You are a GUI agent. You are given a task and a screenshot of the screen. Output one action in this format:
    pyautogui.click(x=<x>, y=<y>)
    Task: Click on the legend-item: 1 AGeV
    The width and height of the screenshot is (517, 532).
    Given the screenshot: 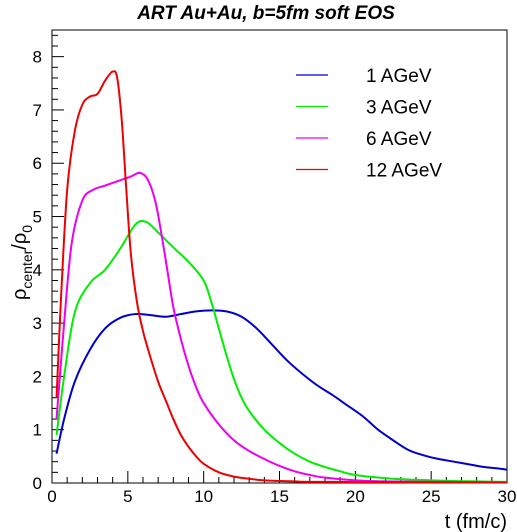 What is the action you would take?
    pyautogui.click(x=364, y=76)
    